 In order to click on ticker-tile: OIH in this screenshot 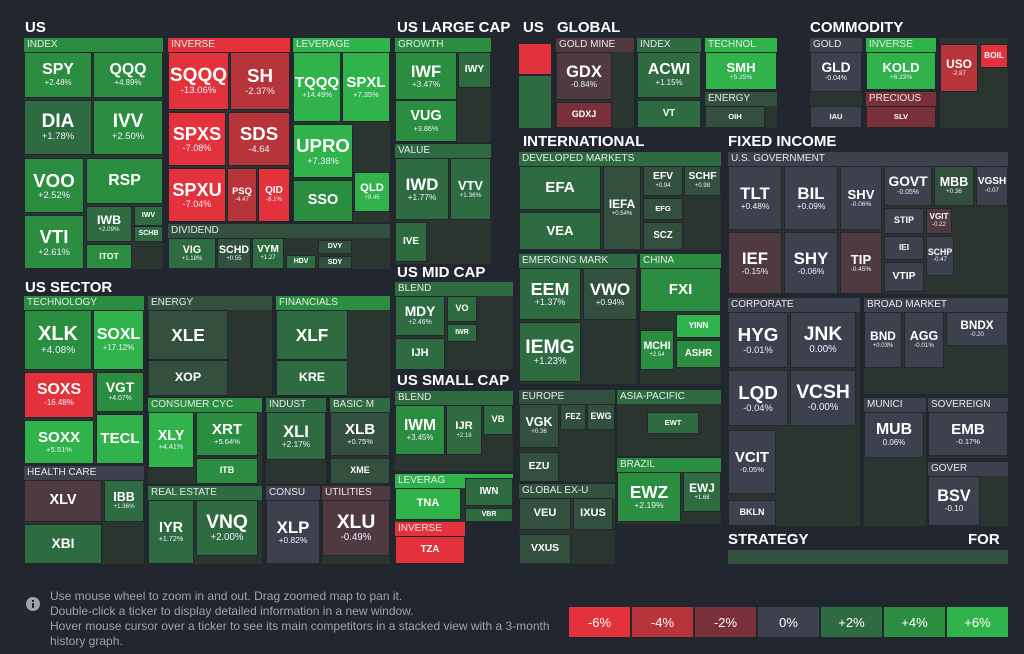, I will do `click(735, 117)`.